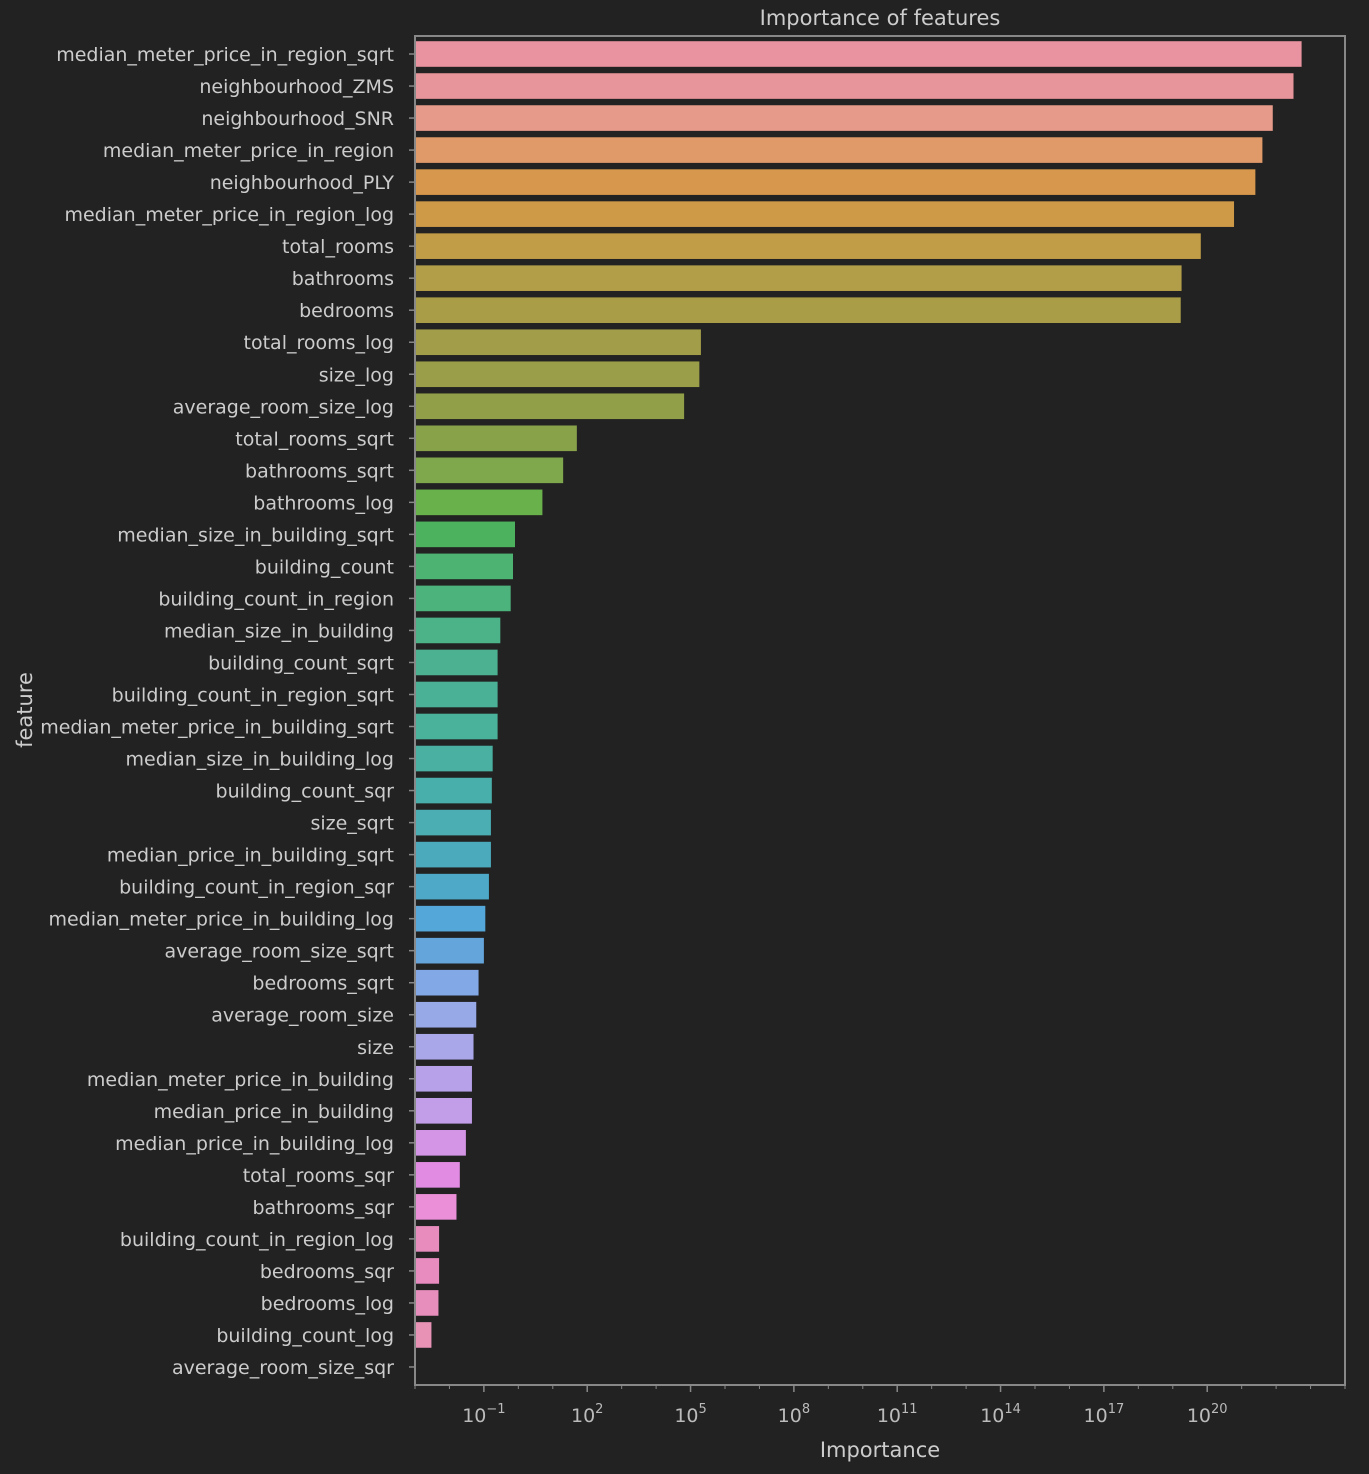 Image resolution: width=1369 pixels, height=1474 pixels. I want to click on bar-neighbourhood-ply, so click(835, 182).